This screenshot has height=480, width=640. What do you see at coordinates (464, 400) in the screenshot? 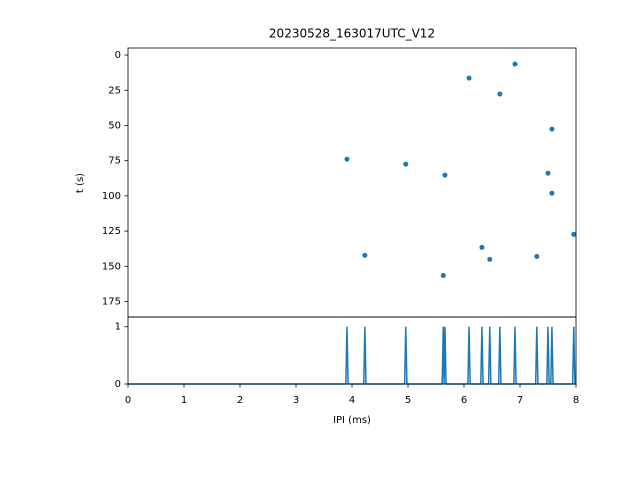
I see `x-tick-label: 6` at bounding box center [464, 400].